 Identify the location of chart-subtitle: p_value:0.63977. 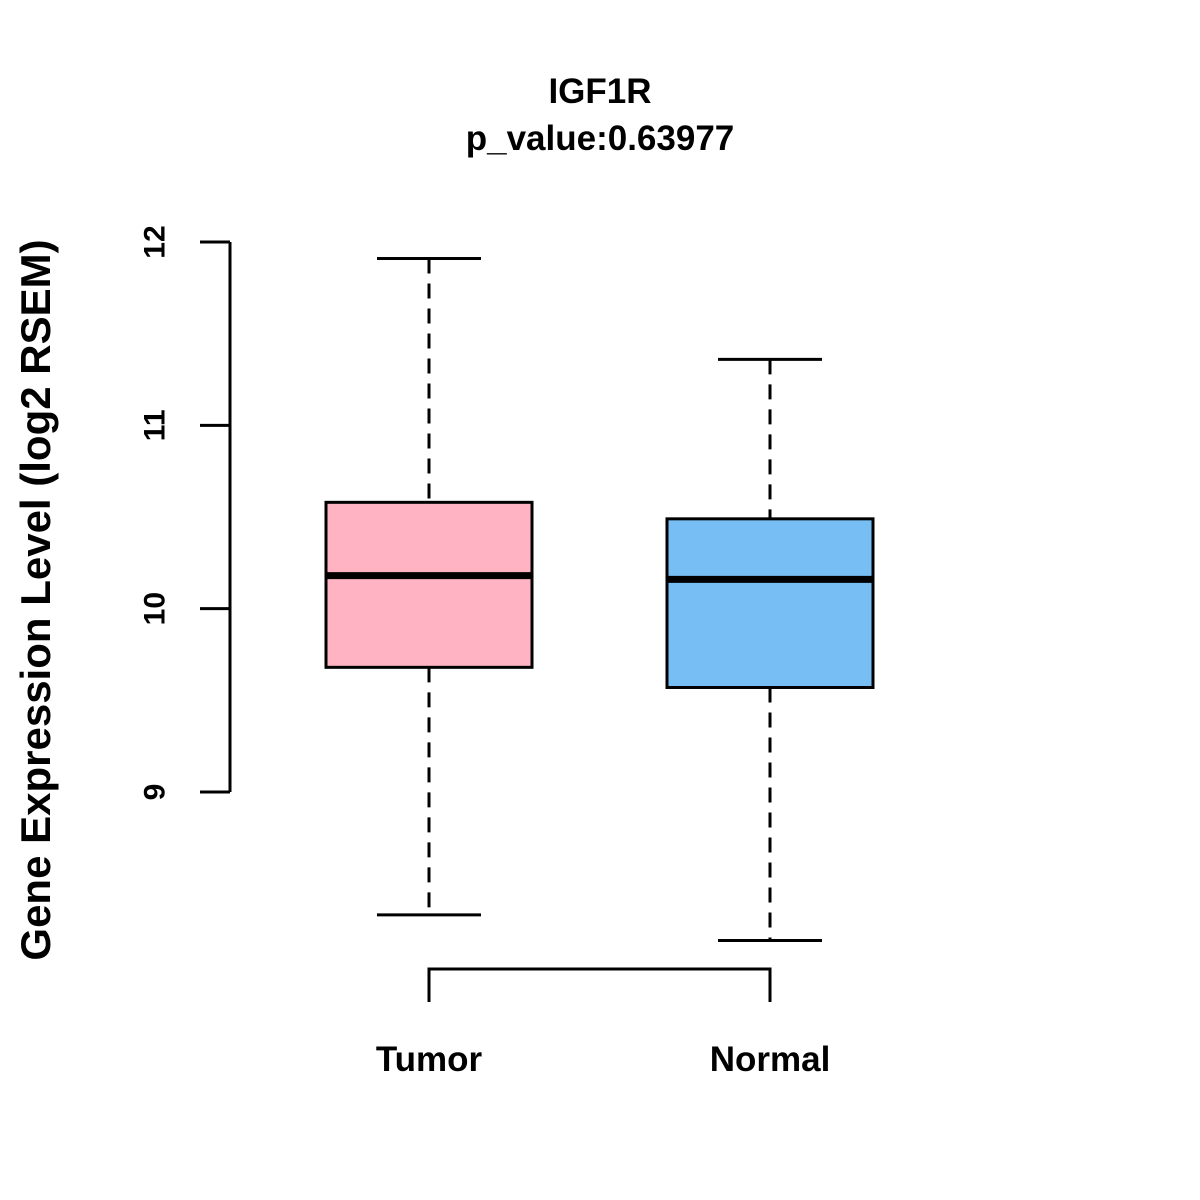
(600, 138).